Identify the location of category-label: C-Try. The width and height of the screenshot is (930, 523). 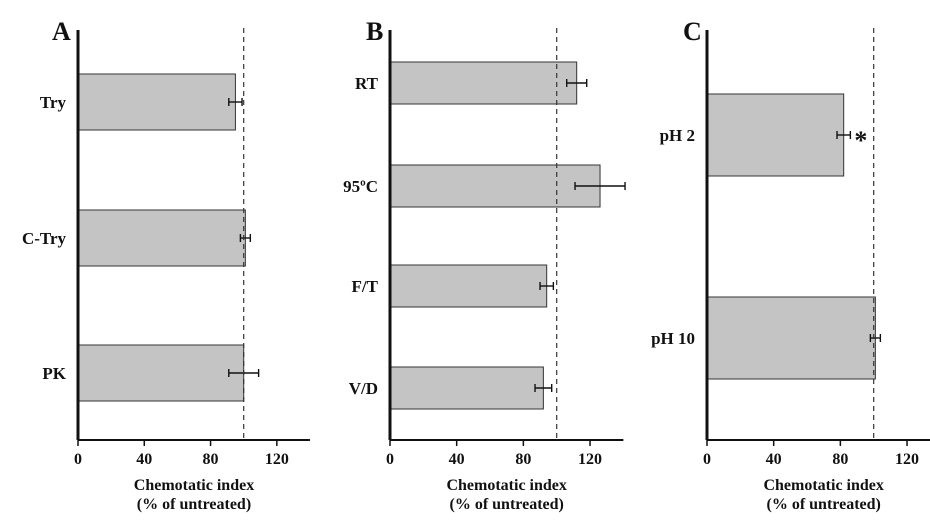
(44, 238).